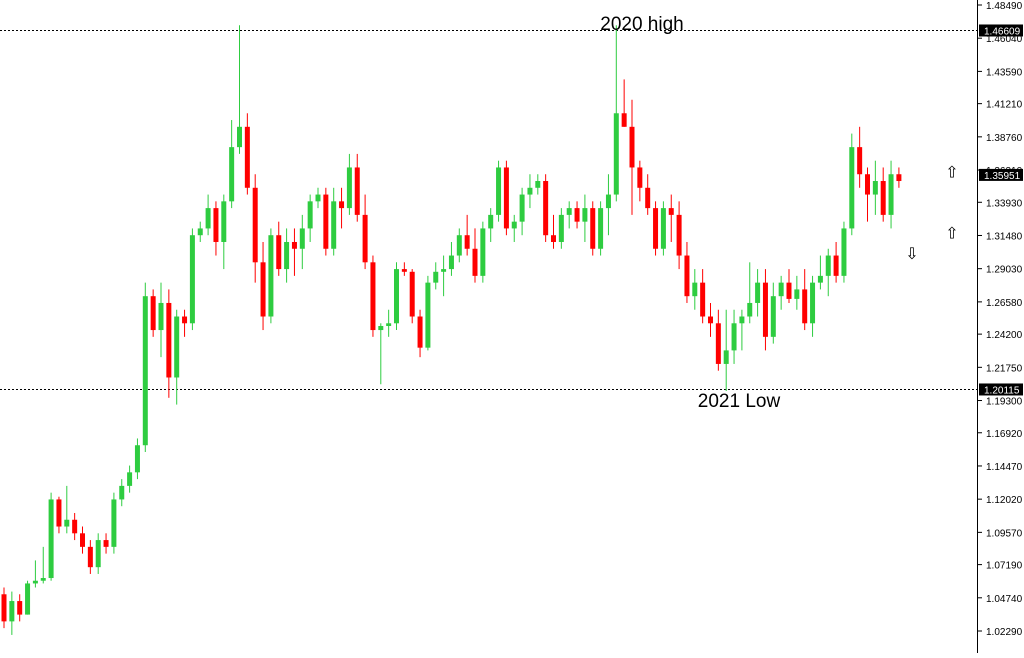  Describe the element at coordinates (1004, 303) in the screenshot. I see `tick-label: 1.26580` at that location.